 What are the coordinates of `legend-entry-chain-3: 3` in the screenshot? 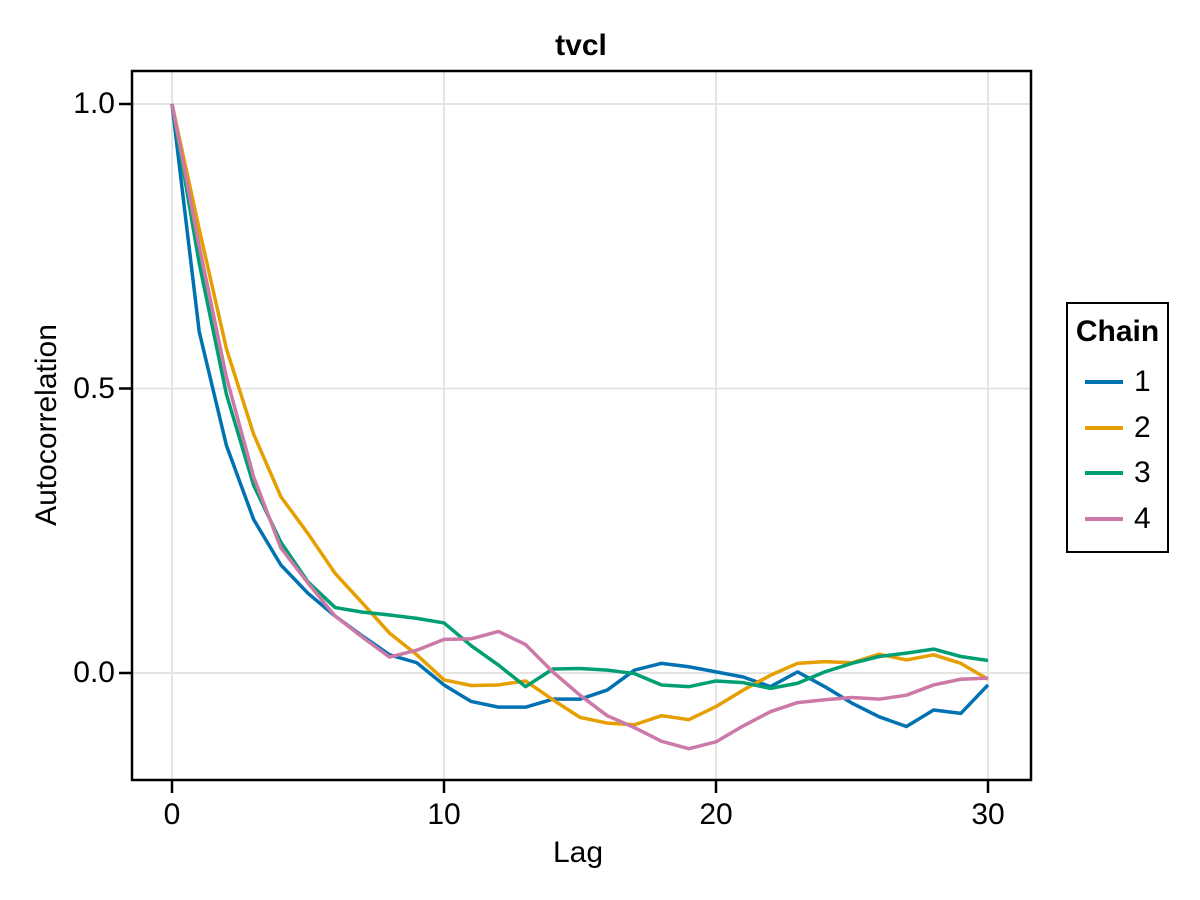 It's located at (1117, 473).